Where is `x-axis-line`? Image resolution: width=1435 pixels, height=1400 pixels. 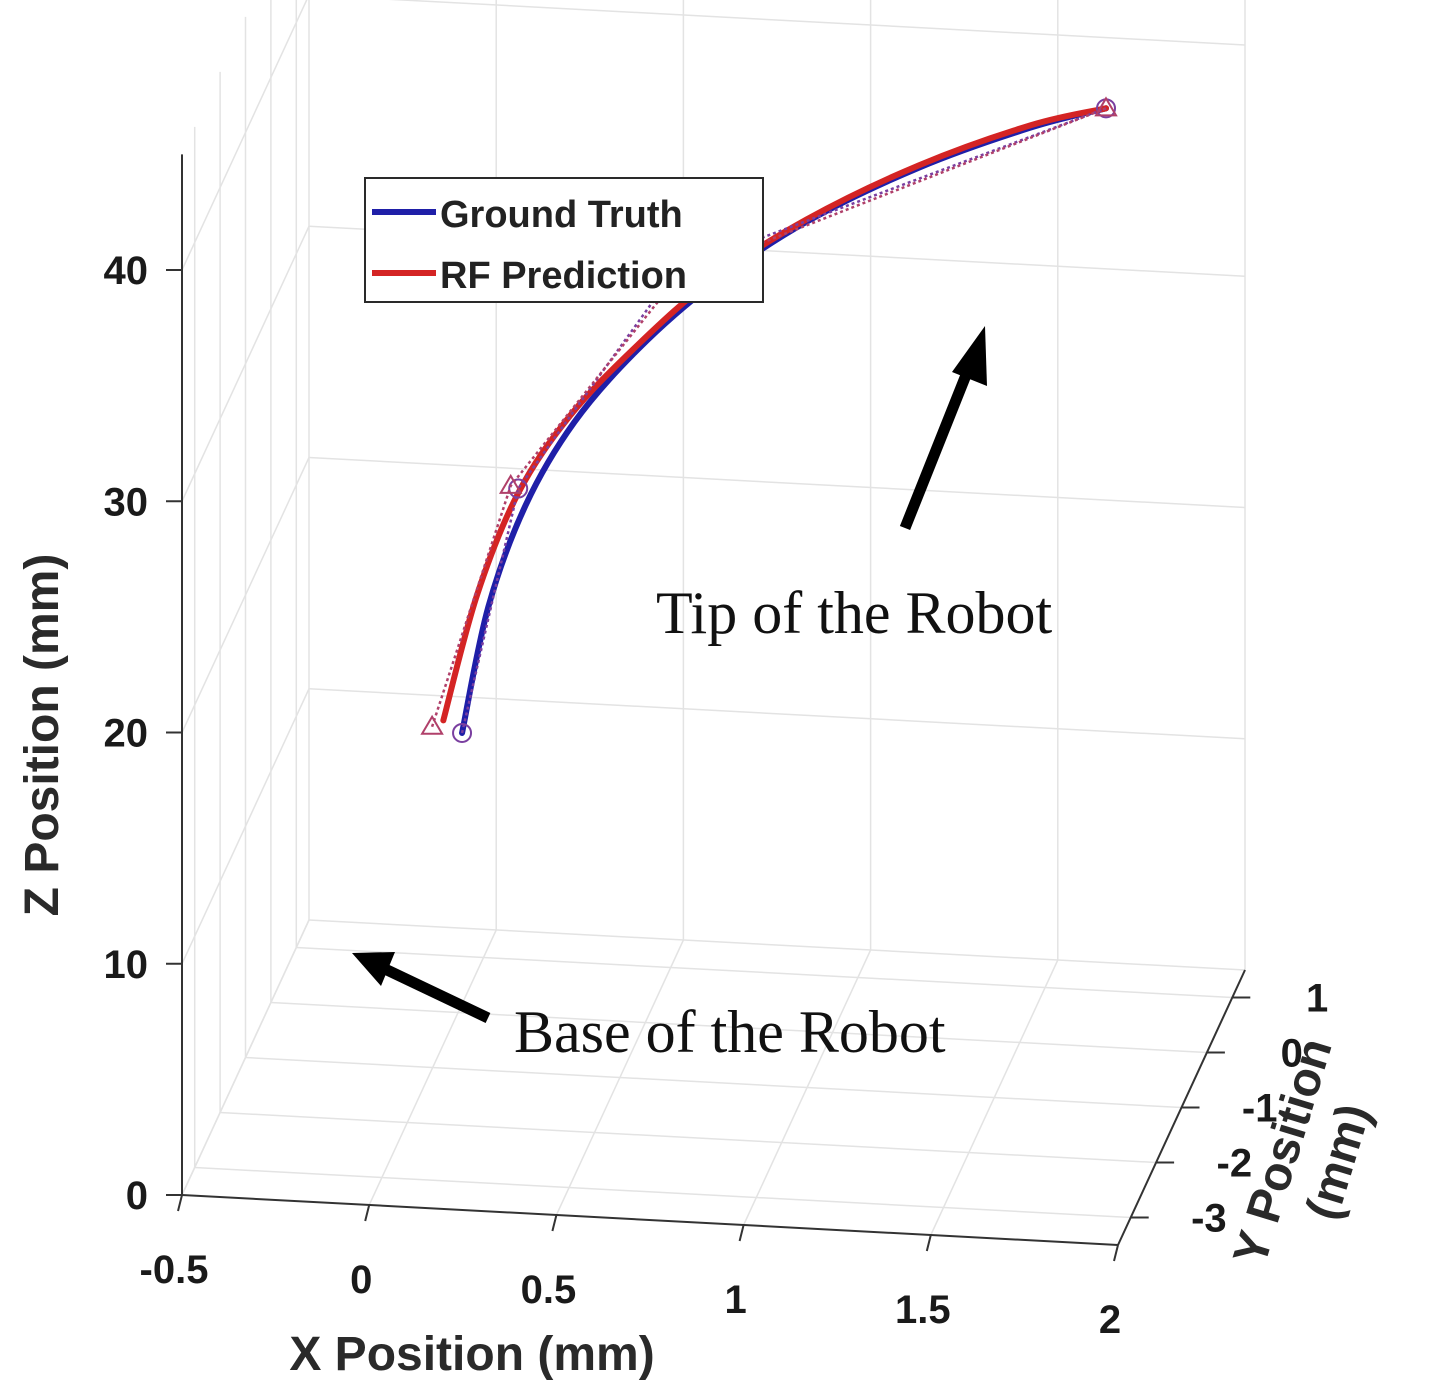
x-axis-line is located at coordinates (650, 1220).